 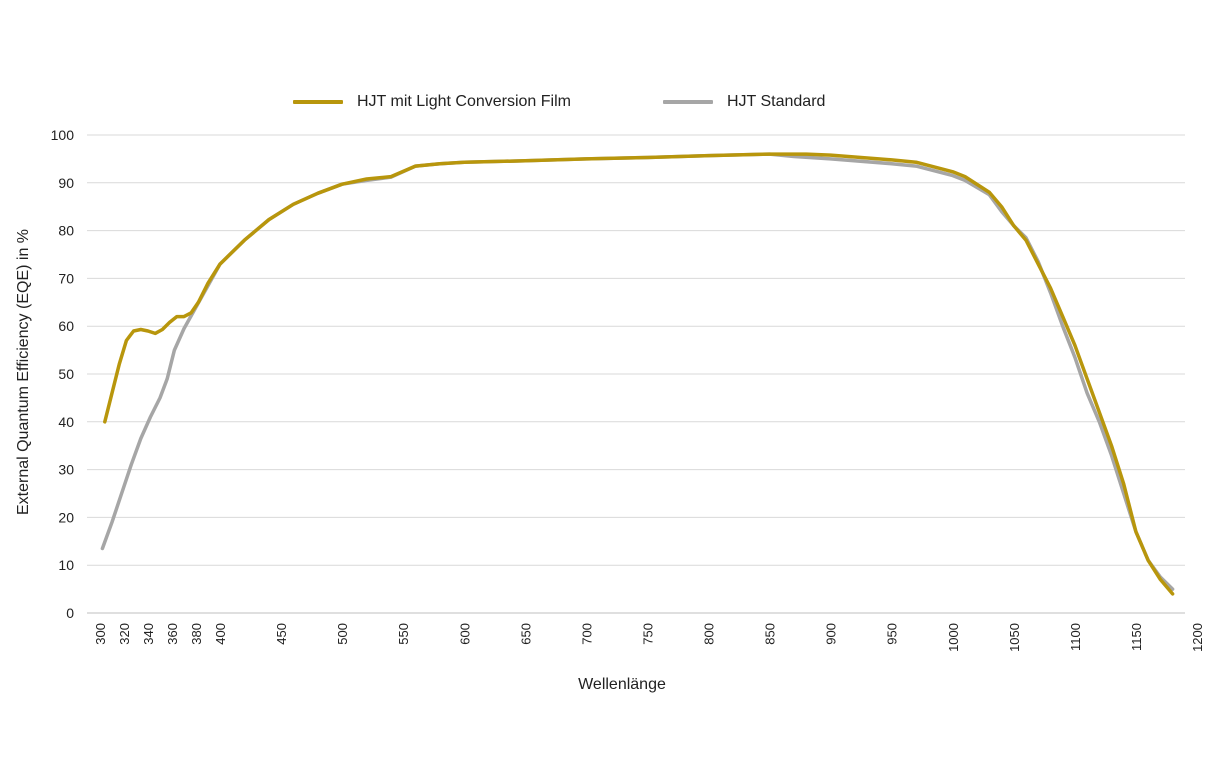 What do you see at coordinates (148, 634) in the screenshot?
I see `x-tick-label: 340` at bounding box center [148, 634].